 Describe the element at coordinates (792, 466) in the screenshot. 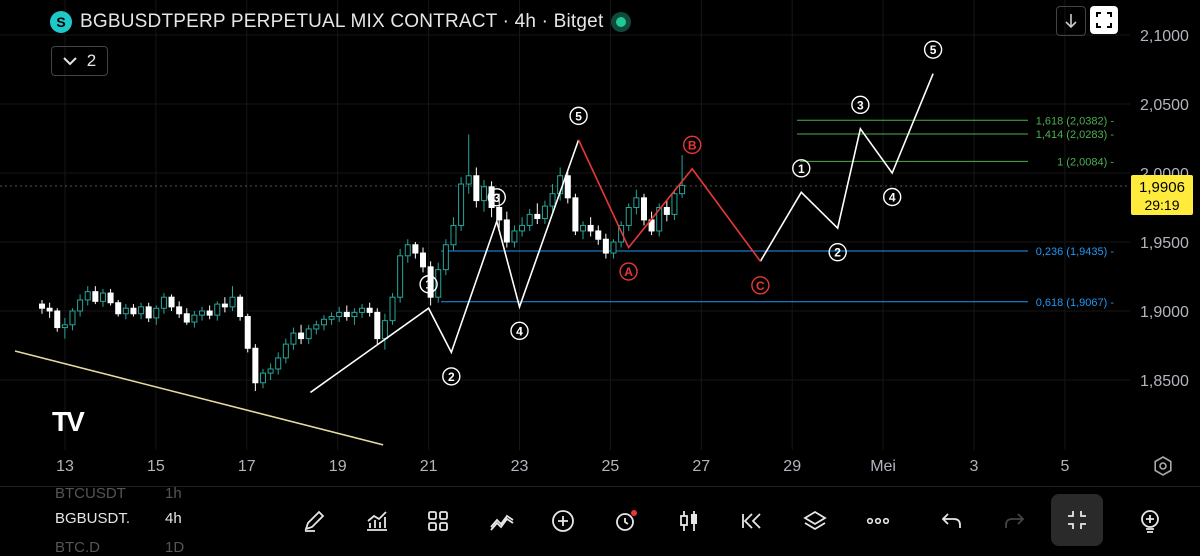

I see `x-tick-label: 29` at that location.